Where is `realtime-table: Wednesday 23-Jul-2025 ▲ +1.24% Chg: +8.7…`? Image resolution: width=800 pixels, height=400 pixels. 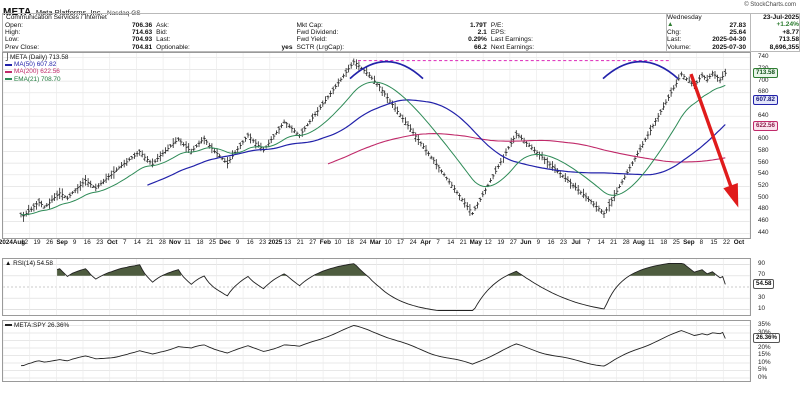
realtime-table: Wednesday 23-Jul-2025 ▲ +1.24% Chg: +8.7… is located at coordinates (733, 32).